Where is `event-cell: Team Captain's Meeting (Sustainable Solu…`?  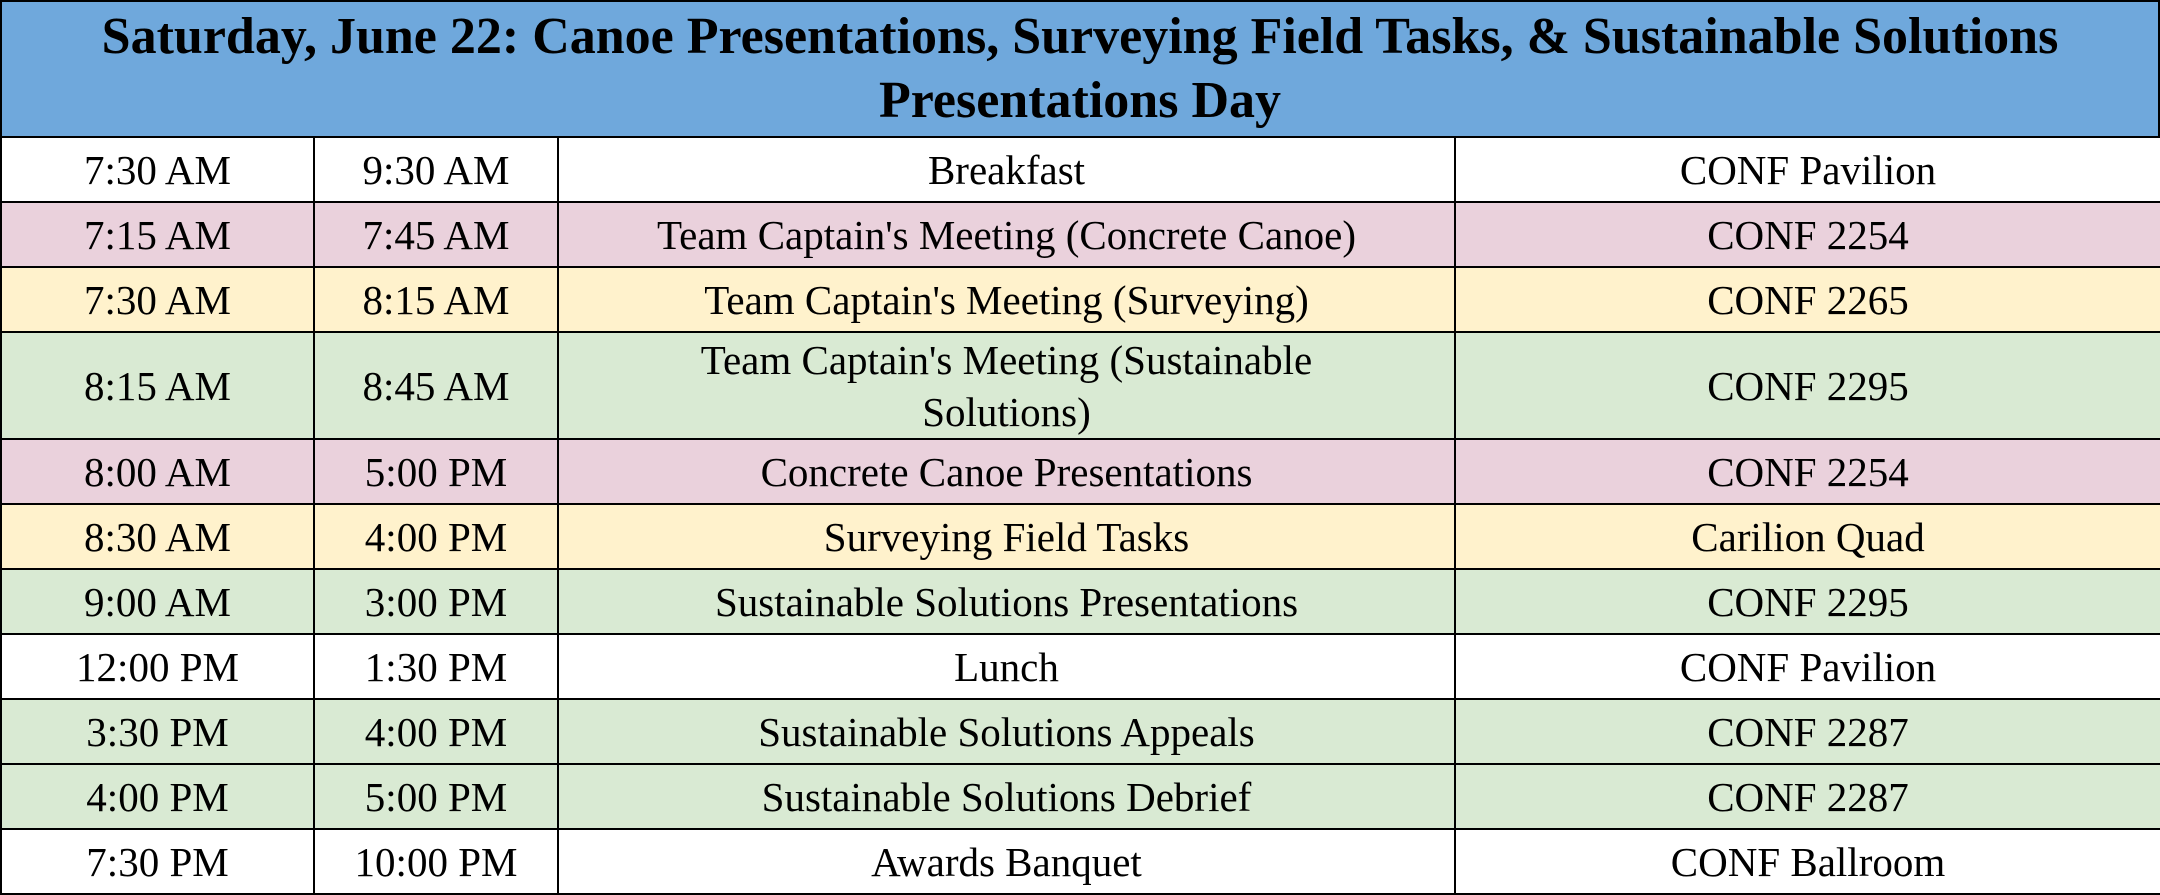
event-cell: Team Captain's Meeting (Sustainable Solu… is located at coordinates (1006, 385).